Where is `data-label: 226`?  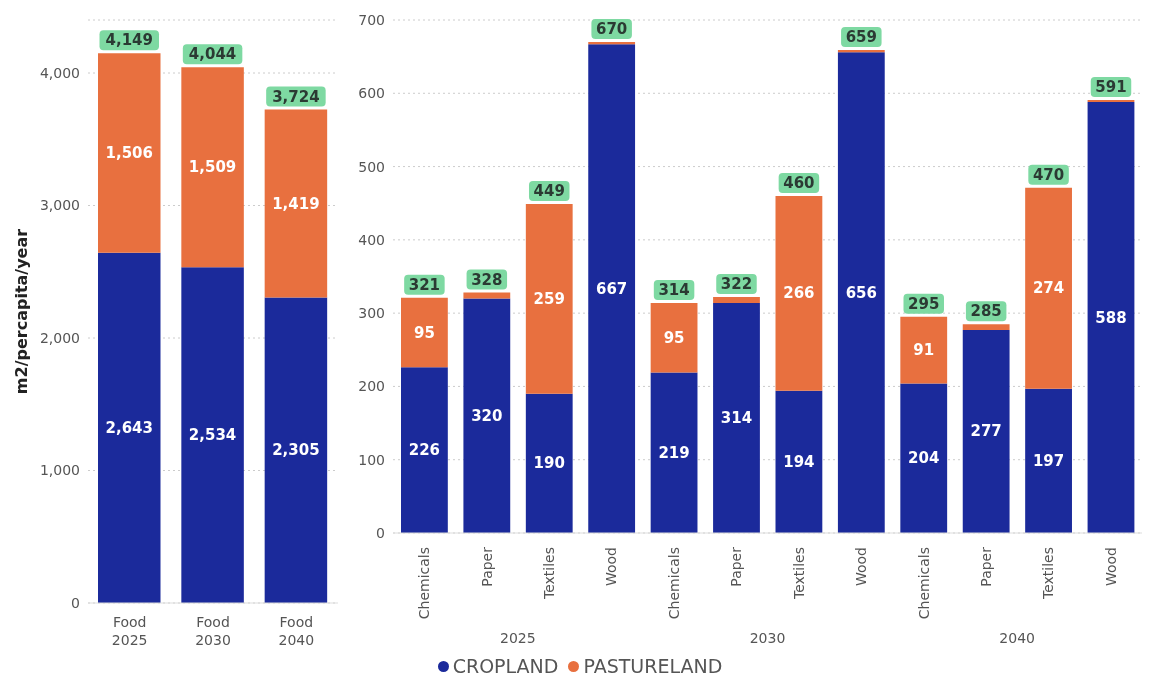 data-label: 226 is located at coordinates (424, 450).